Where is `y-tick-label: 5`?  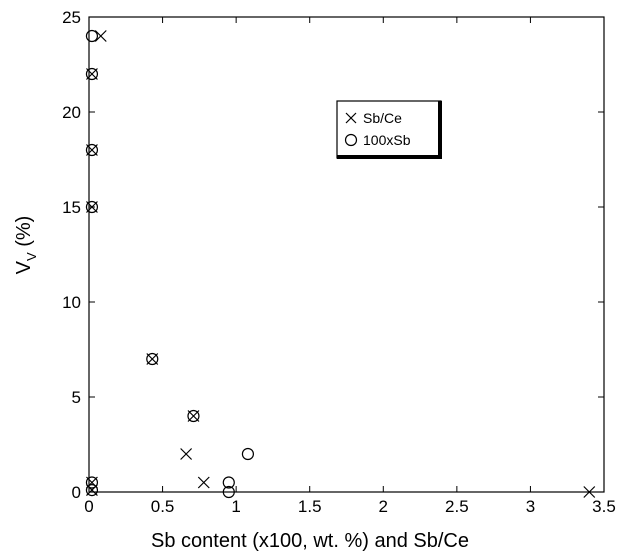
y-tick-label: 5 is located at coordinates (76, 397).